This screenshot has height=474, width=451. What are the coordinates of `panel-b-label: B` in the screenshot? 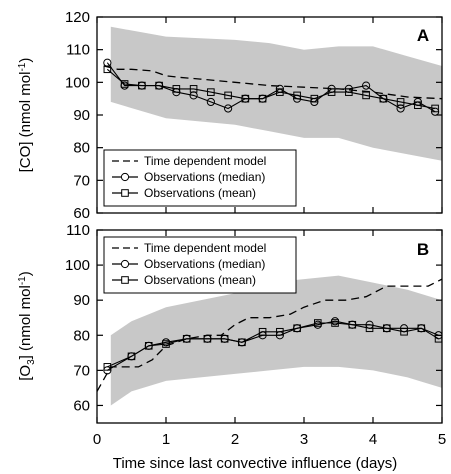 It's located at (423, 249).